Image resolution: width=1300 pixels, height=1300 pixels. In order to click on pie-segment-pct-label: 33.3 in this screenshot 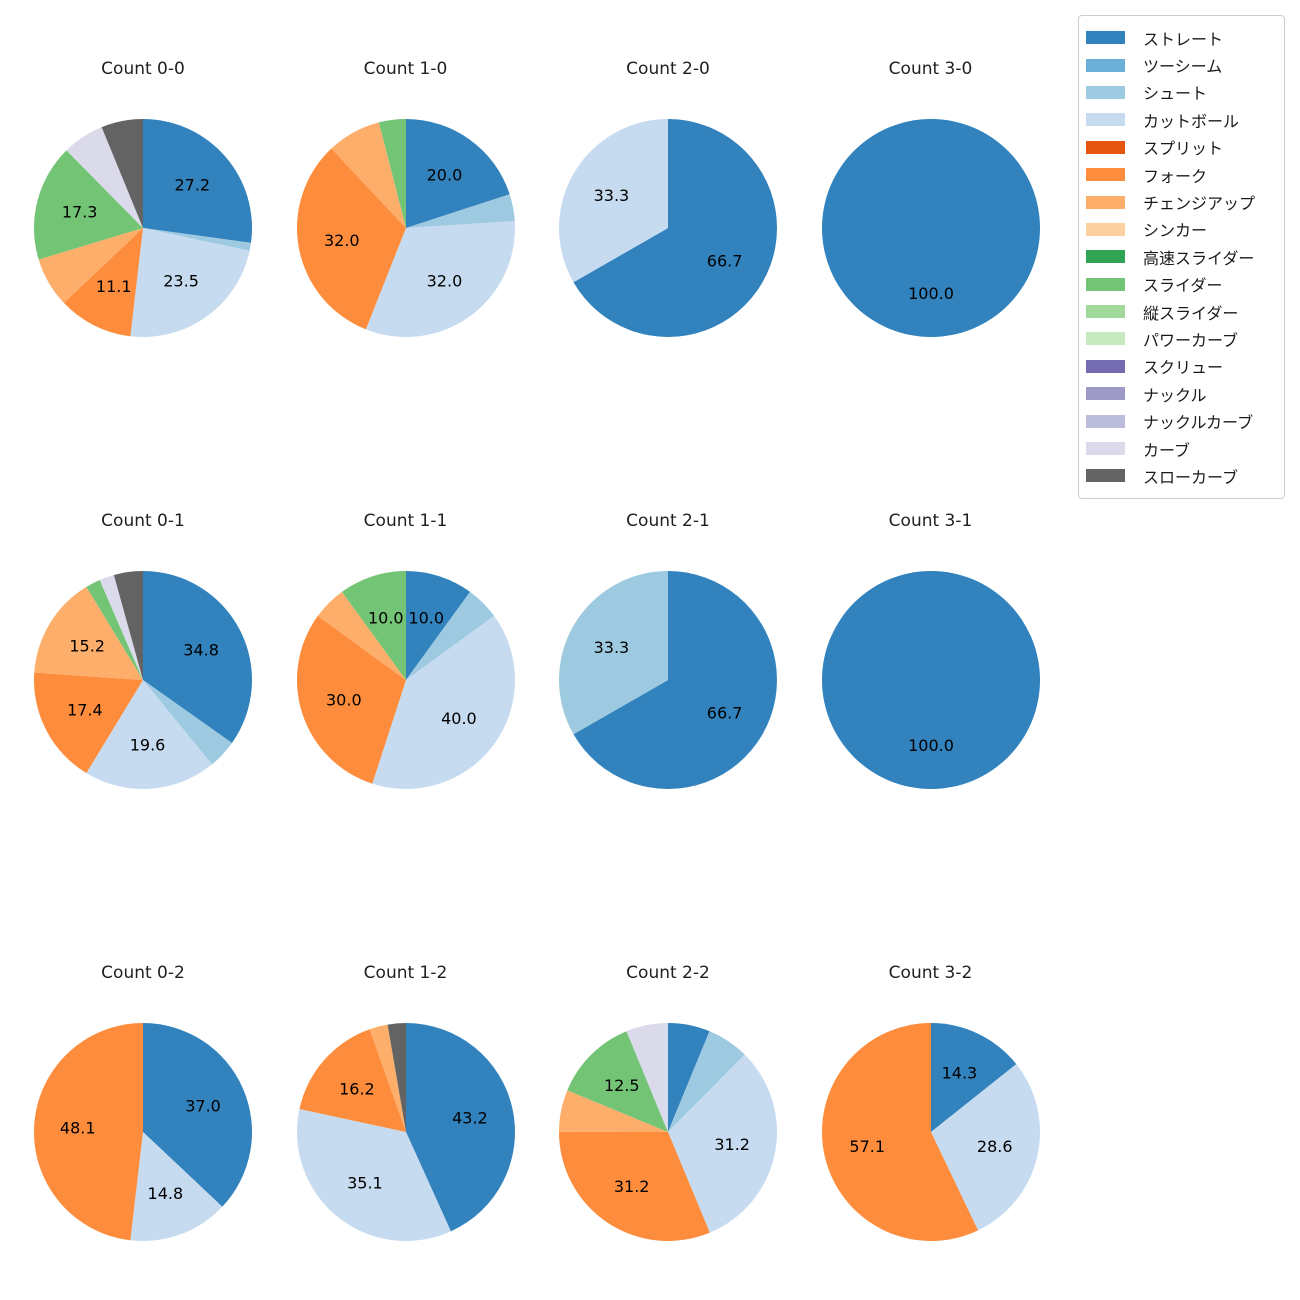, I will do `click(612, 647)`.